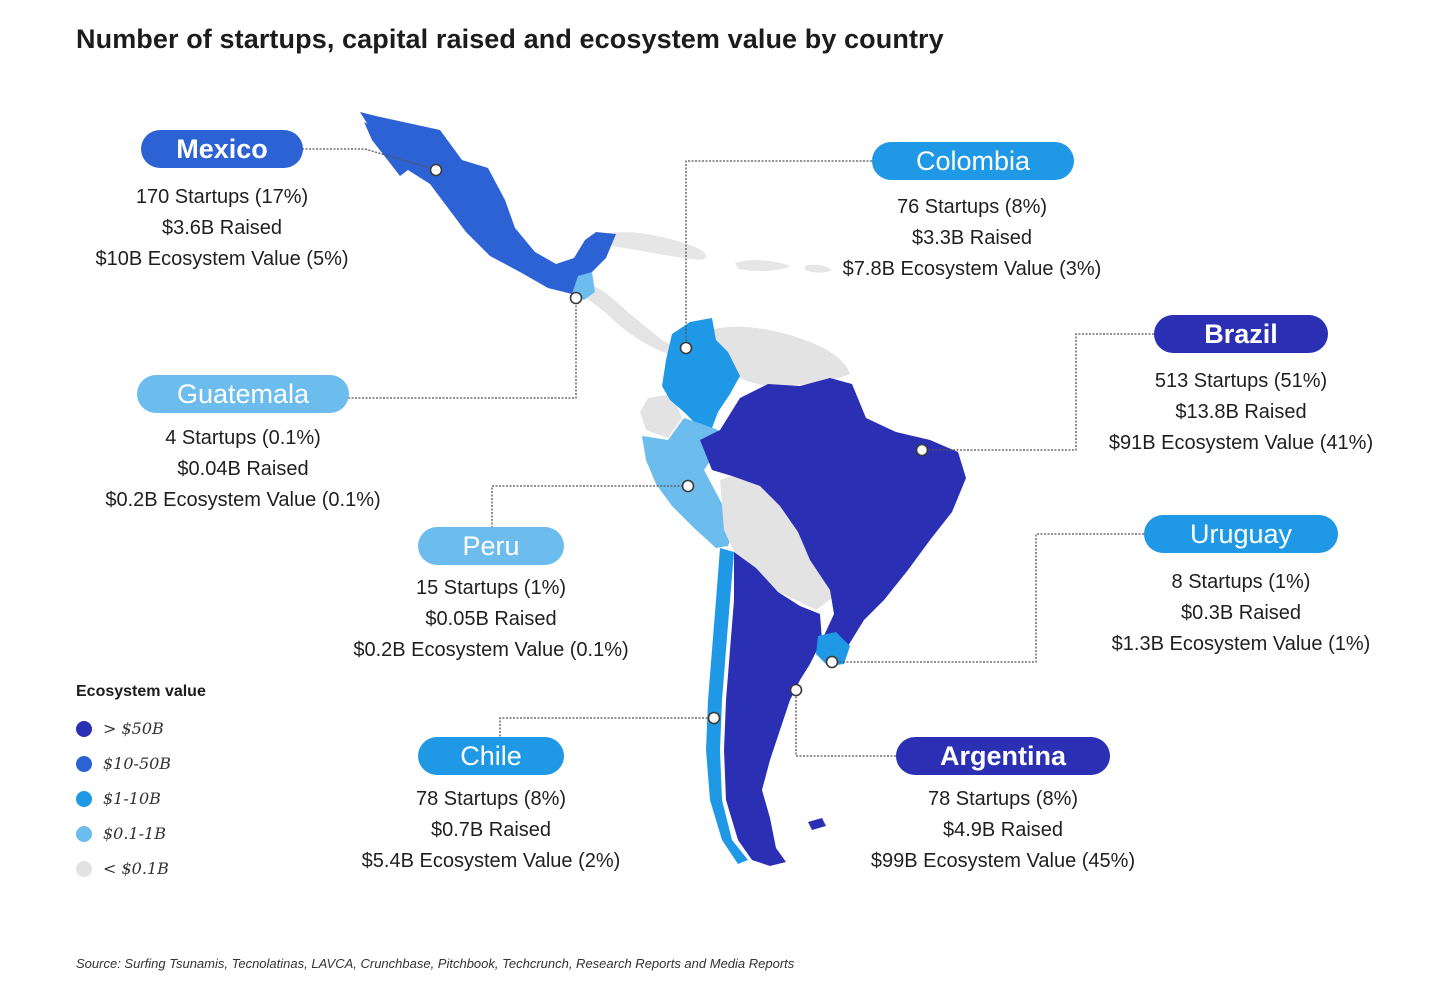  What do you see at coordinates (222, 259) in the screenshot?
I see `mexico-value: $10B Ecosystem Value (5%)` at bounding box center [222, 259].